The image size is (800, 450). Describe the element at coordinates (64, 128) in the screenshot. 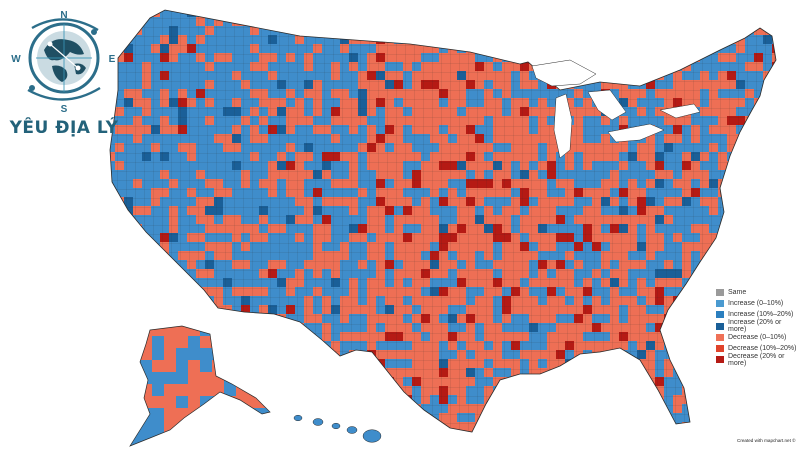

I see `logo-text: YÊU ĐỊA LÝ` at that location.